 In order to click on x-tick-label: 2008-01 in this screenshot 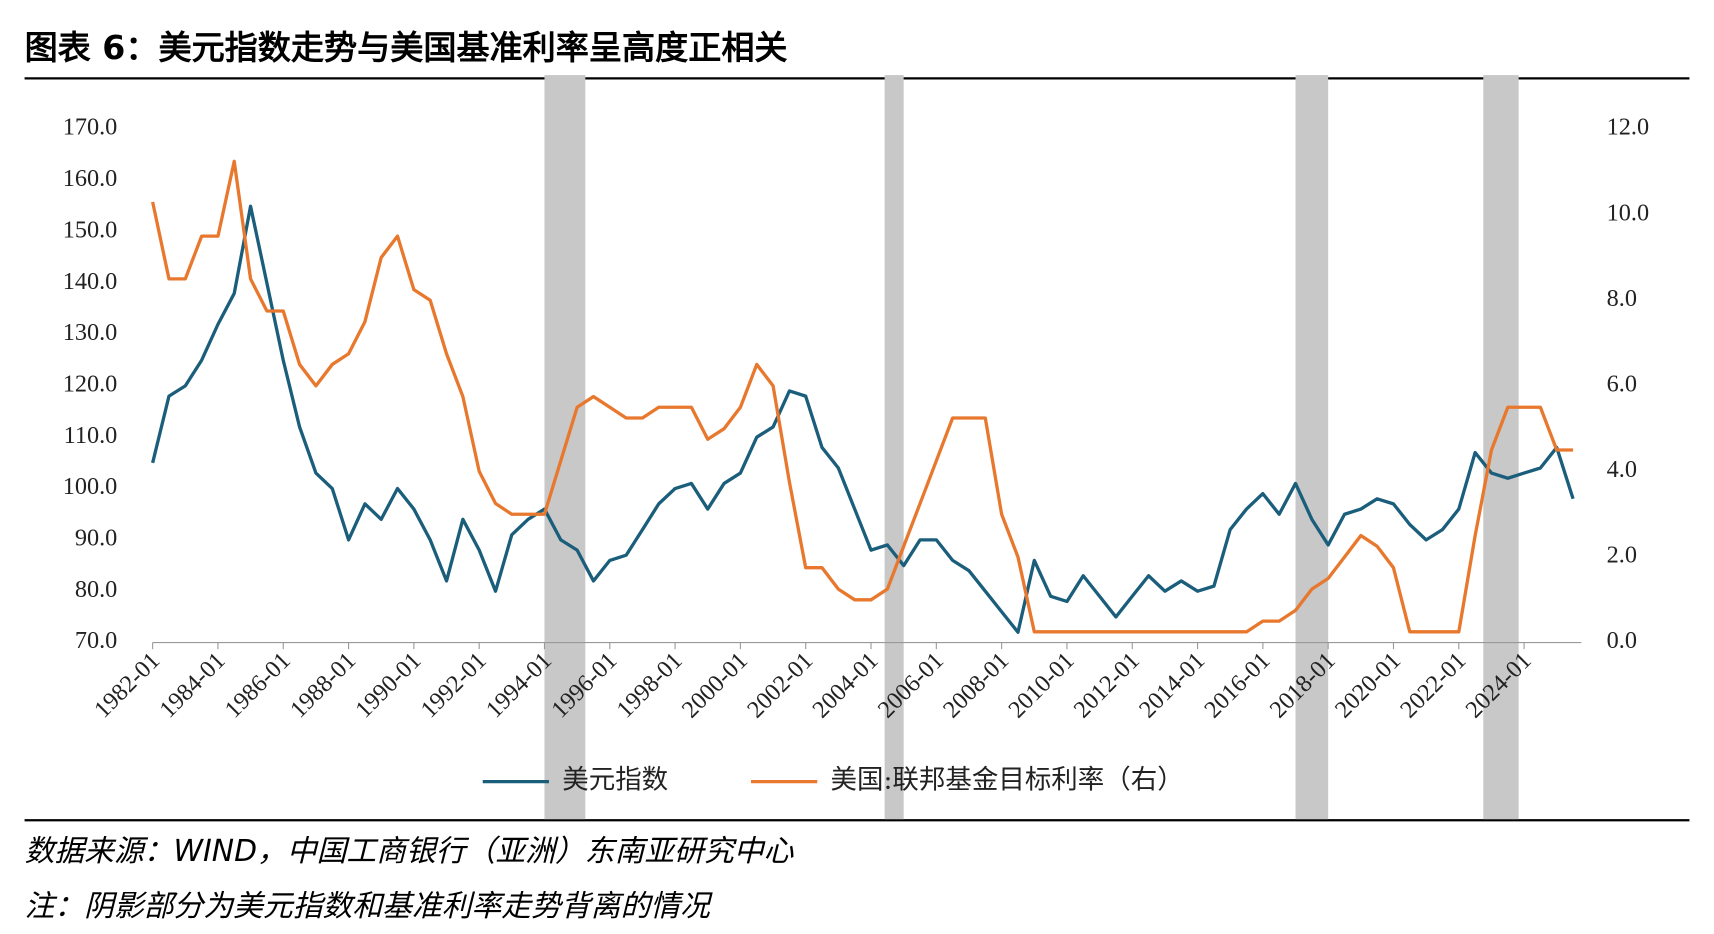, I will do `click(976, 685)`.